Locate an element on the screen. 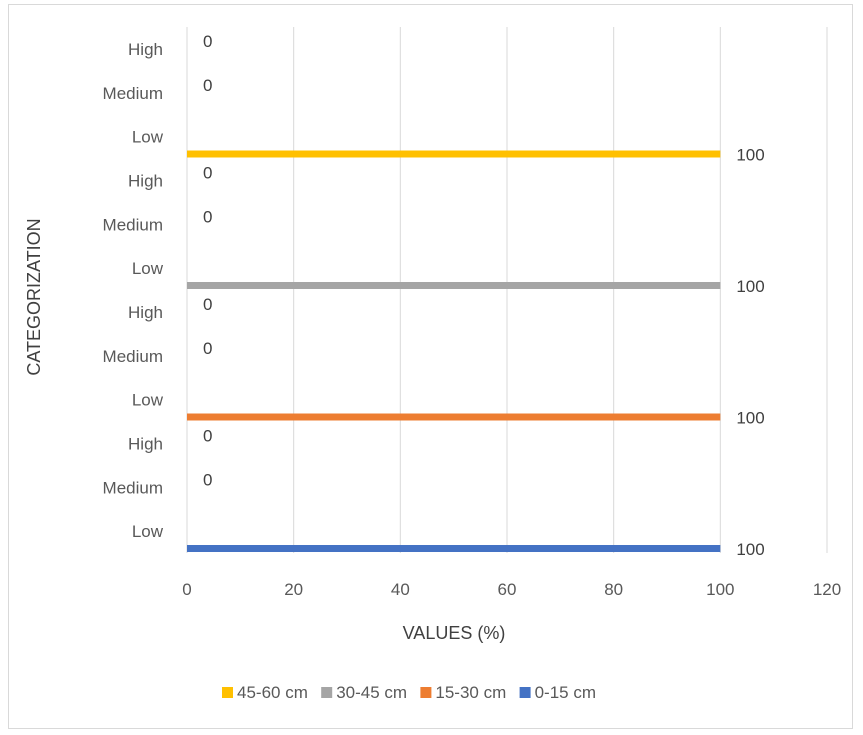 The height and width of the screenshot is (735, 863). legend-label: 15-30 cm is located at coordinates (470, 692).